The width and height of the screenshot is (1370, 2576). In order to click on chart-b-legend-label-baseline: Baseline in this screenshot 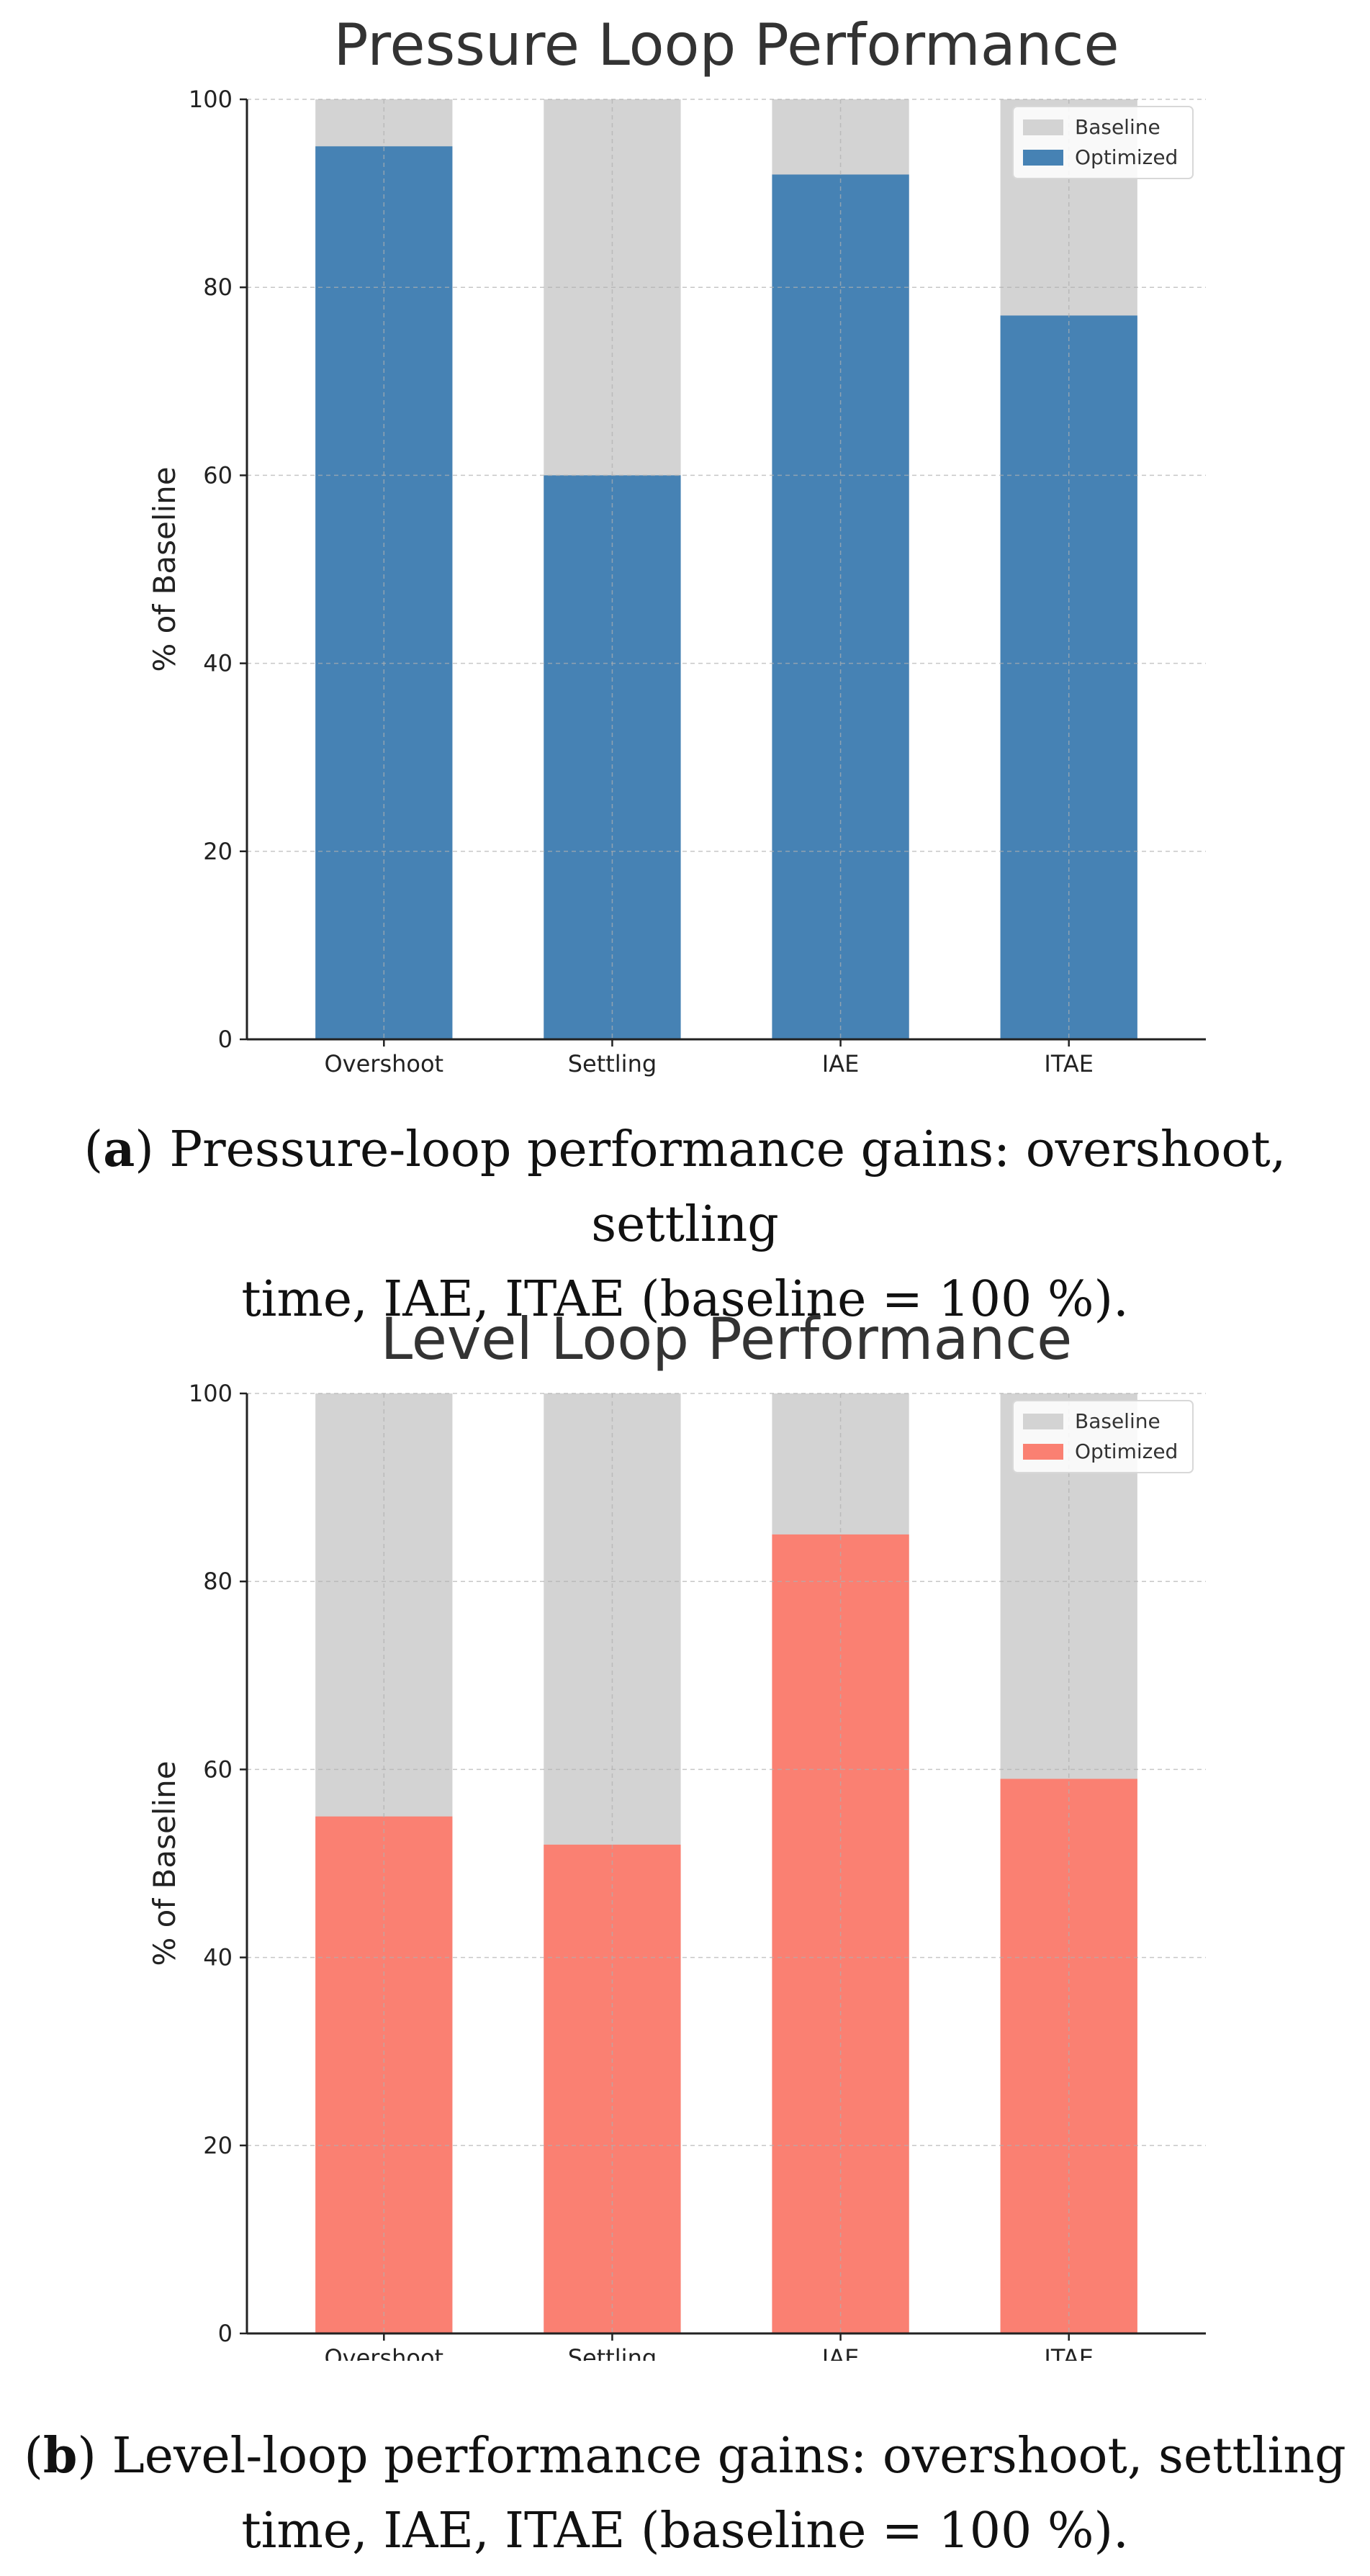, I will do `click(1118, 1421)`.